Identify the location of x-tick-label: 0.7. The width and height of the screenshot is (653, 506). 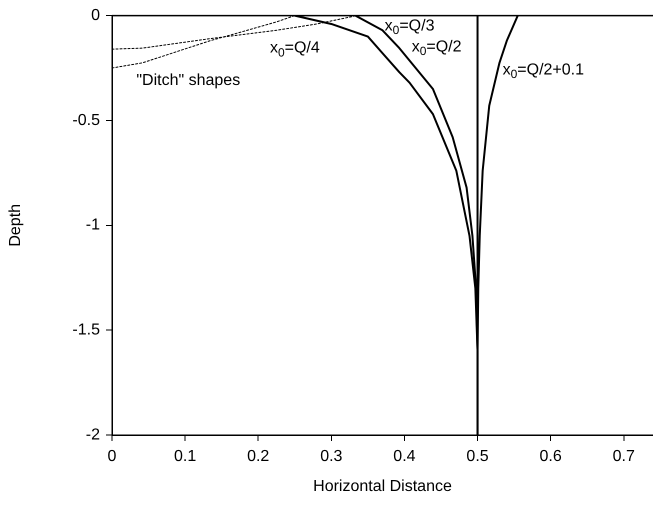
(623, 457).